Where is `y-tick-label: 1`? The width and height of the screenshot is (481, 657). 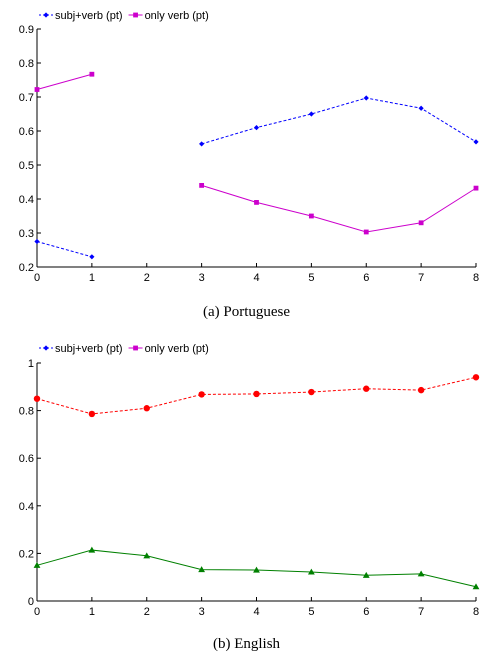
y-tick-label: 1 is located at coordinates (31, 364).